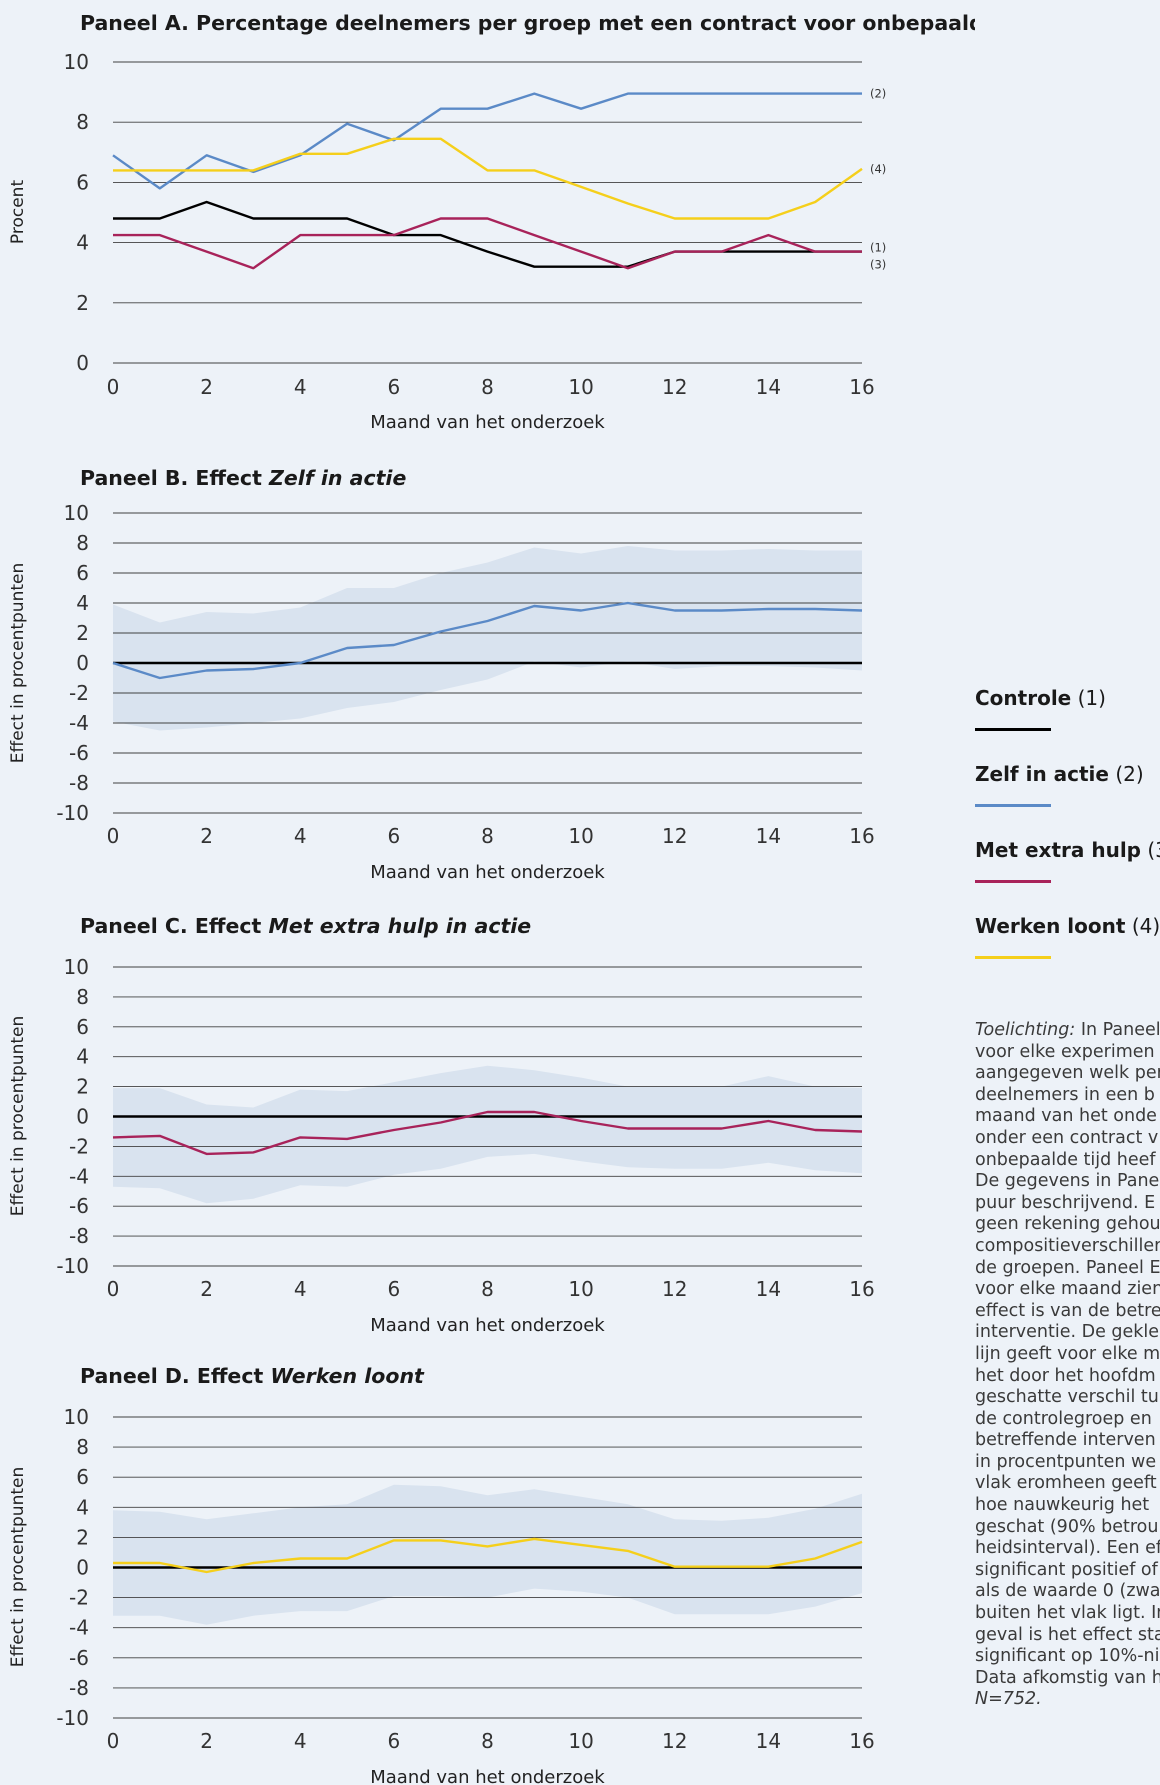 The height and width of the screenshot is (1785, 1160). What do you see at coordinates (487, 872) in the screenshot?
I see `x-axis-label: Maand van het onderzoek` at bounding box center [487, 872].